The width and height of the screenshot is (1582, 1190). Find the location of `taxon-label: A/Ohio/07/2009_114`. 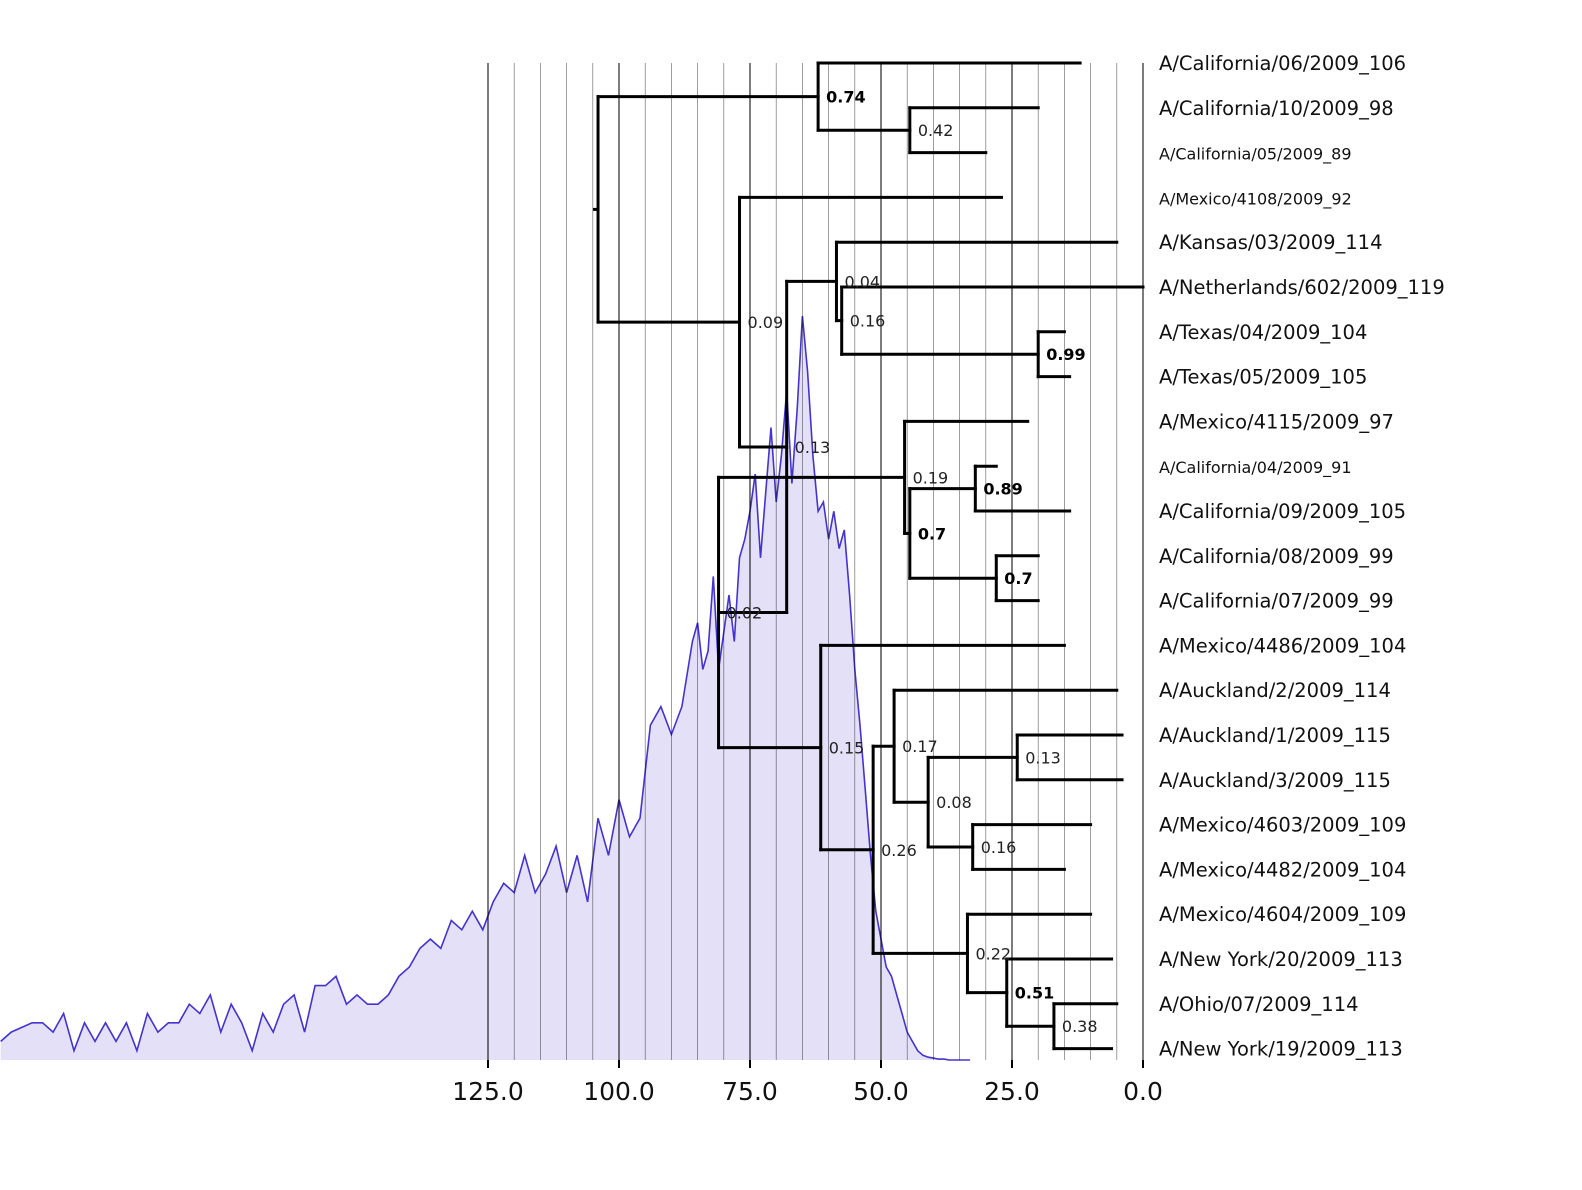

taxon-label: A/Ohio/07/2009_114 is located at coordinates (1259, 1004).